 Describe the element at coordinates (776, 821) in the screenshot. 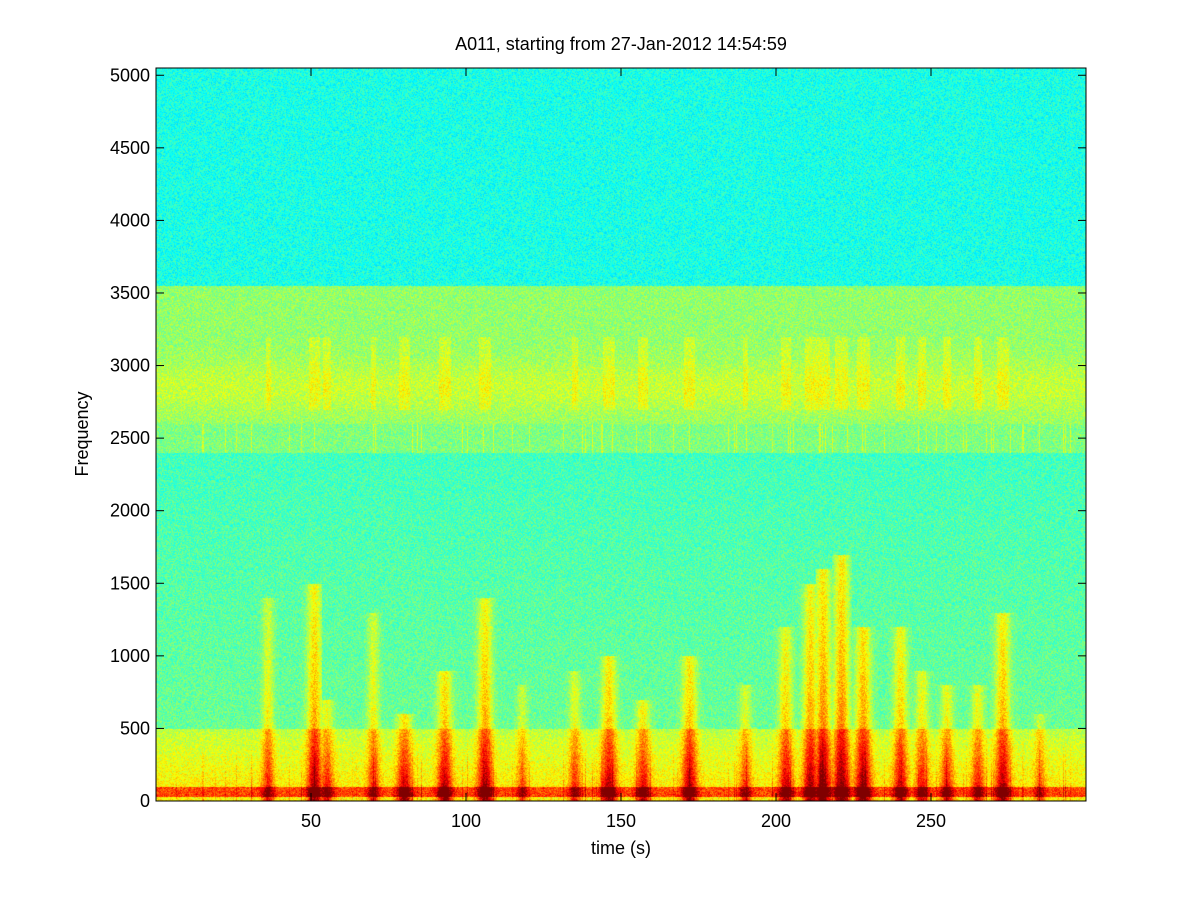

I see `x-tick-label: 200` at that location.